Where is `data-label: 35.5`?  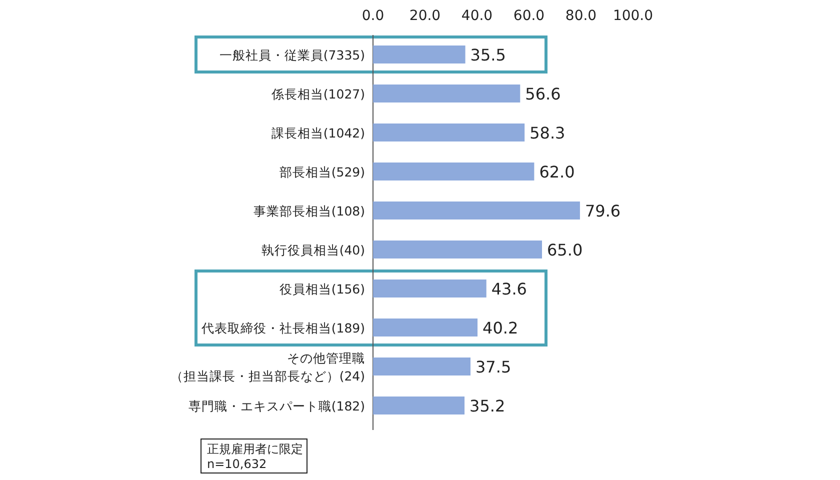
data-label: 35.5 is located at coordinates (488, 55).